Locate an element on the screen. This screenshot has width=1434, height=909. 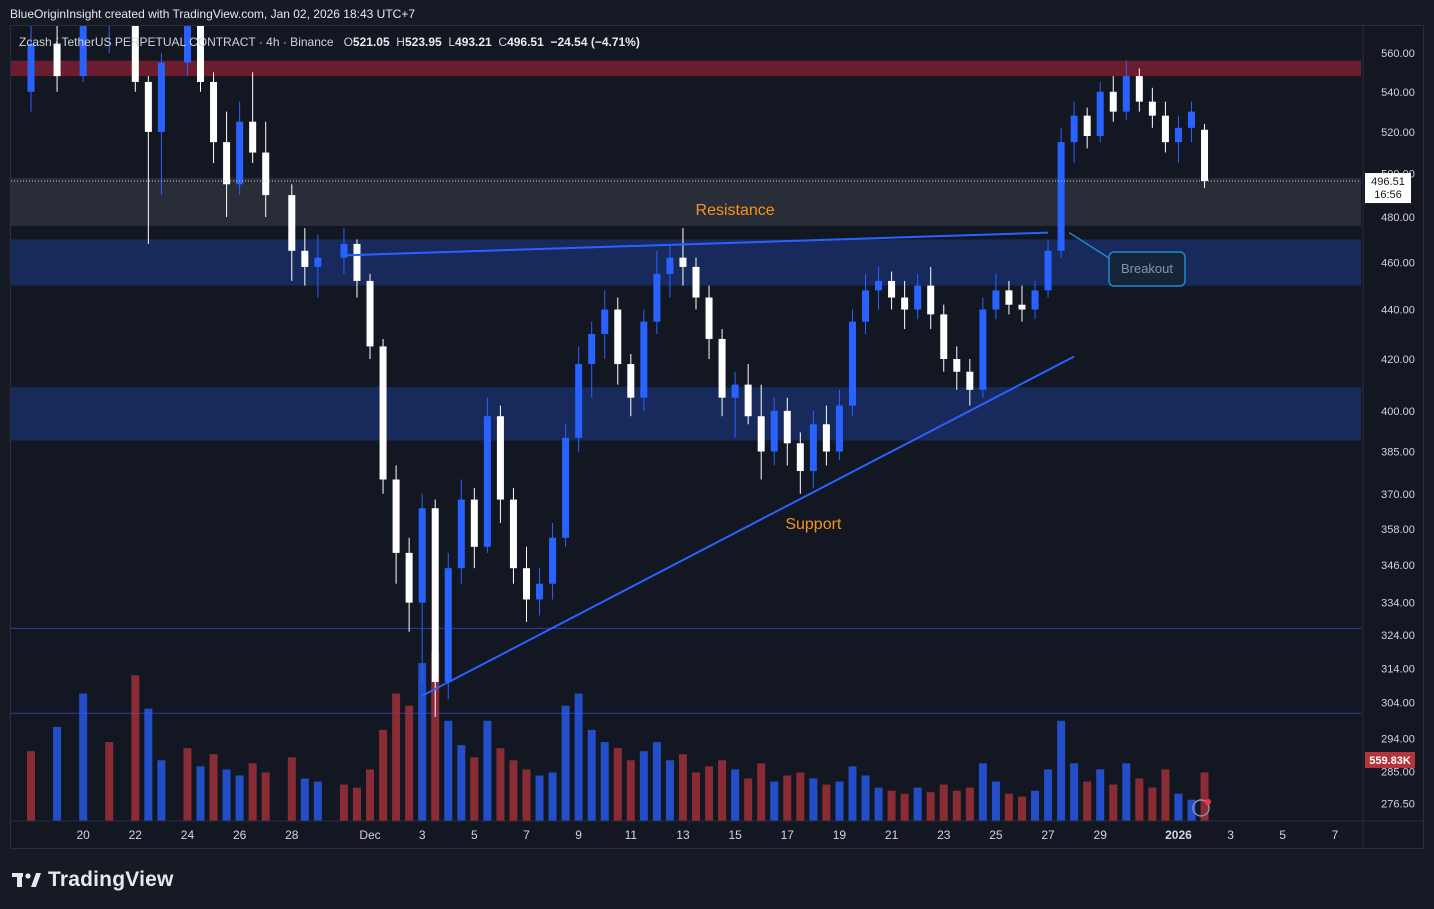
support-label: Support is located at coordinates (813, 524).